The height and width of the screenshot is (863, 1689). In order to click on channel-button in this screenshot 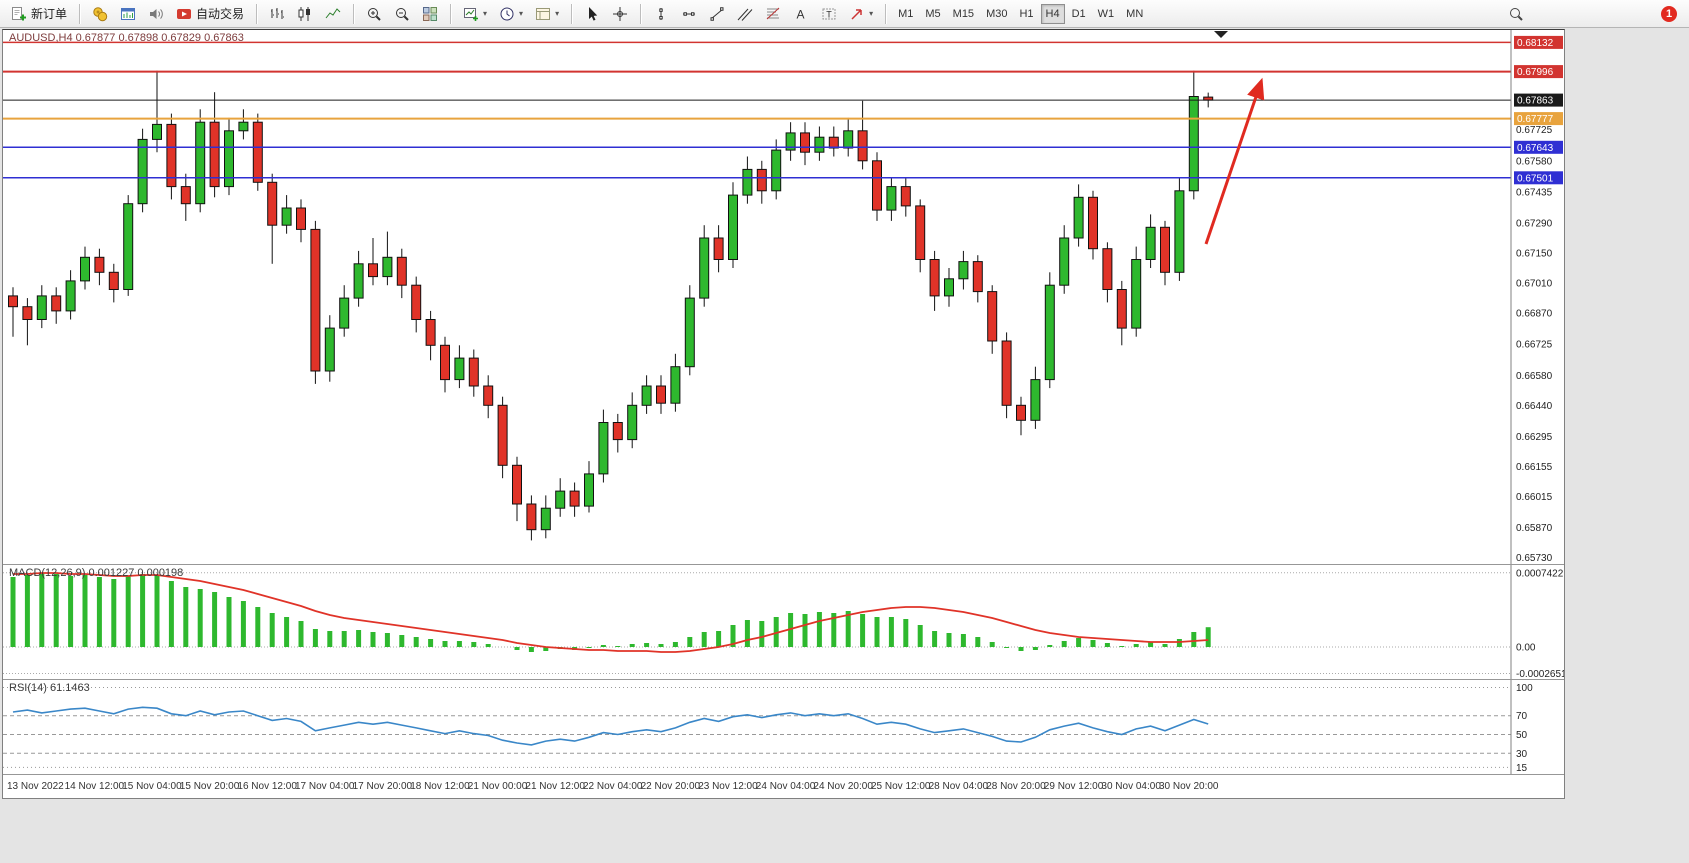, I will do `click(745, 14)`.